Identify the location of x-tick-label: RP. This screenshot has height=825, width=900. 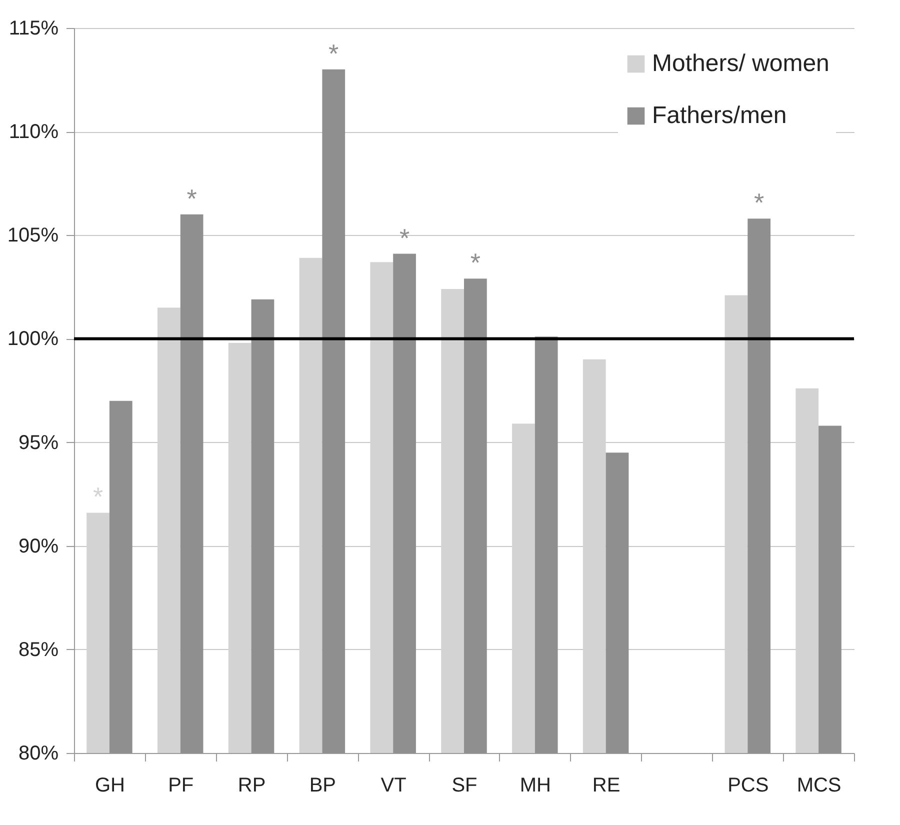
(252, 785).